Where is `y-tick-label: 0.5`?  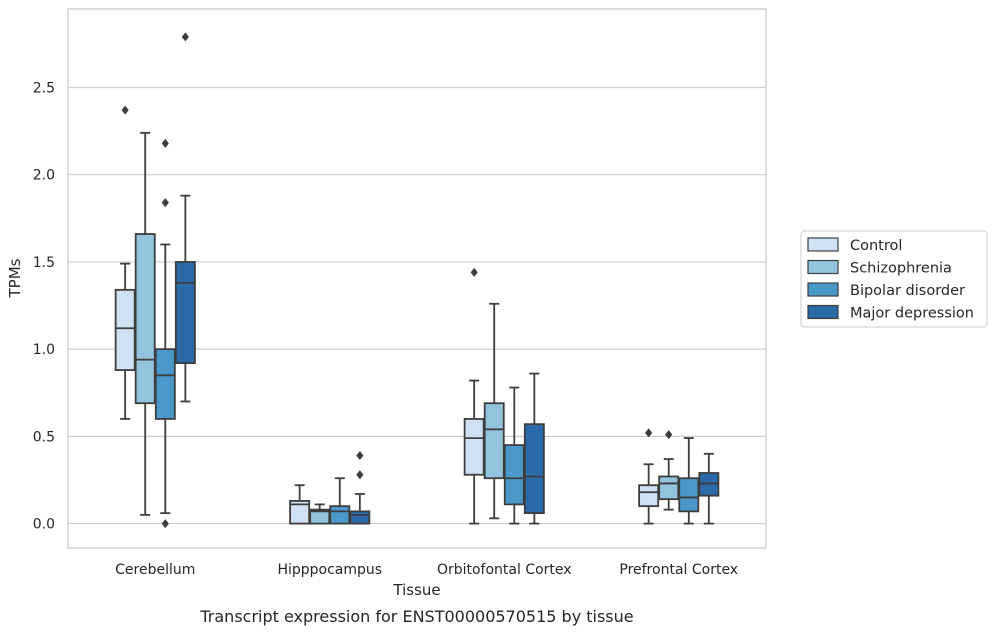 y-tick-label: 0.5 is located at coordinates (44, 437).